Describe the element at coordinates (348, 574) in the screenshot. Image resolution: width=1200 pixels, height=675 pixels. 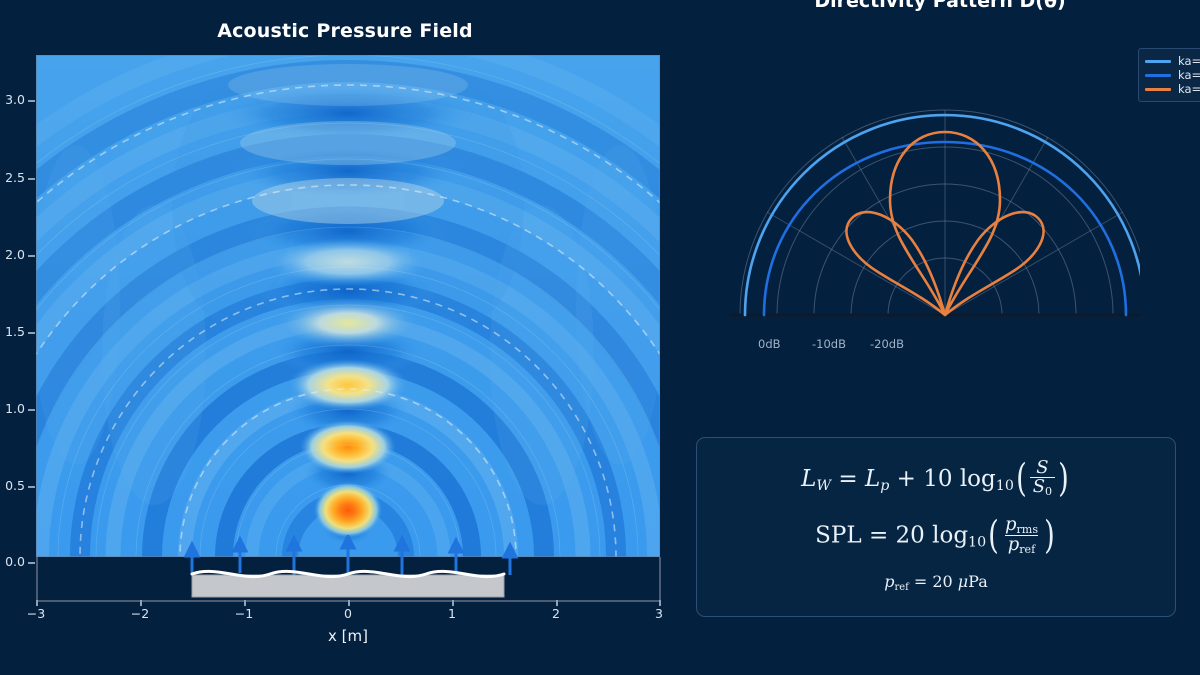
I see `plate-surface-wave` at that location.